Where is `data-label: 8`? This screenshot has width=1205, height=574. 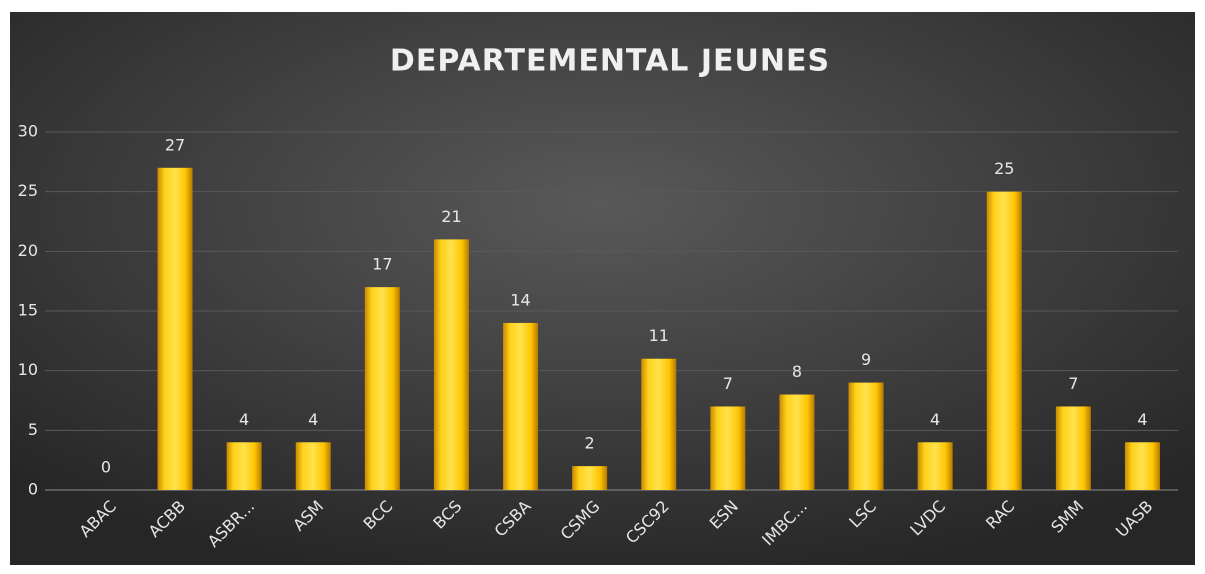 data-label: 8 is located at coordinates (797, 371).